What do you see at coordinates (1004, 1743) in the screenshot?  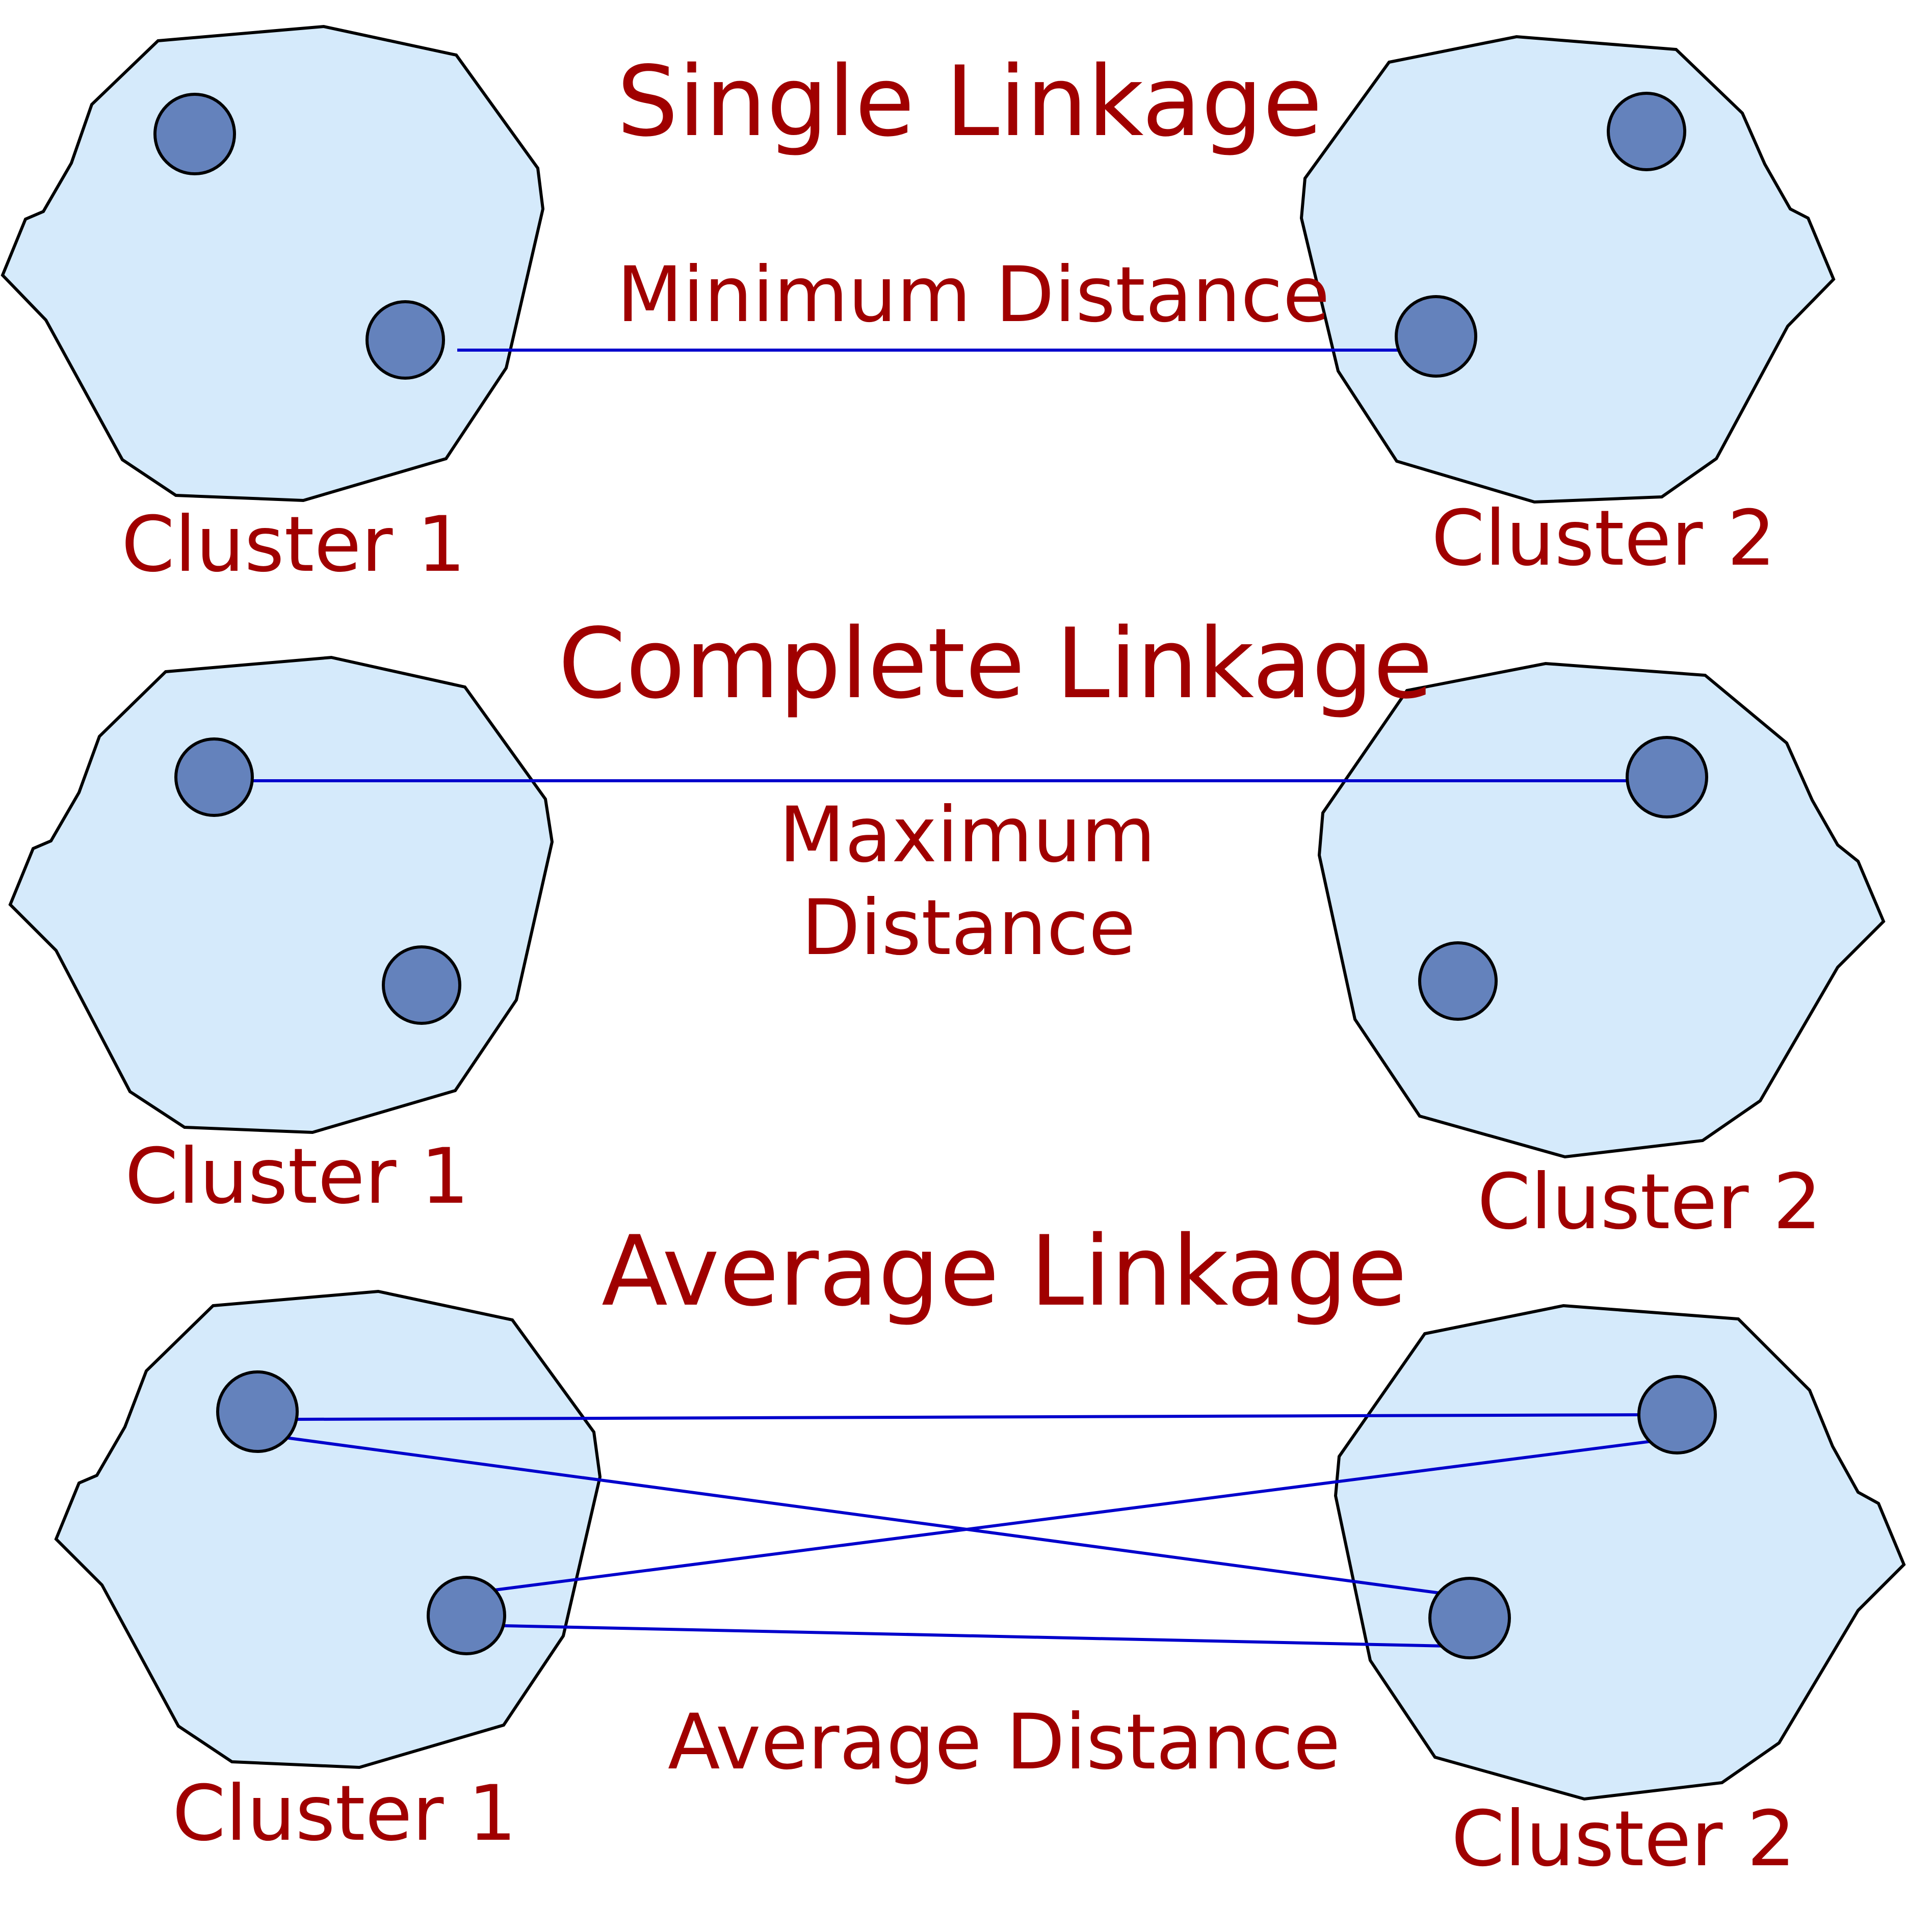 I see `average-distance-label: Average Distance` at bounding box center [1004, 1743].